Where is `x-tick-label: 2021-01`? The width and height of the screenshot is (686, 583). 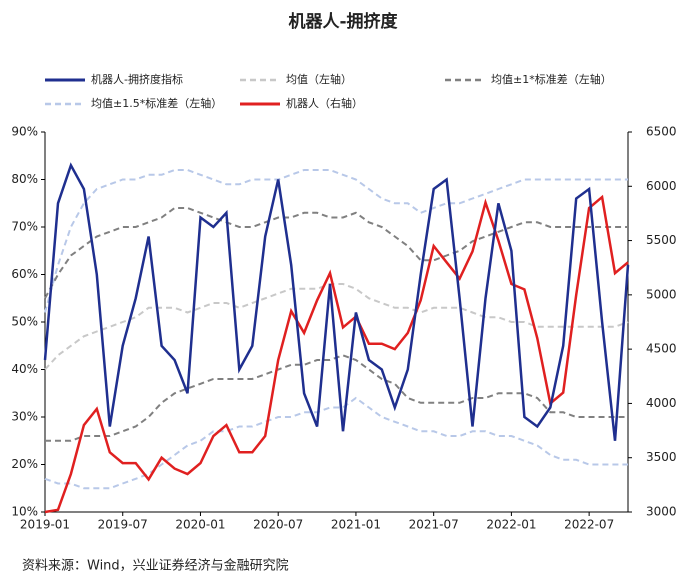
x-tick-label: 2021-01 is located at coordinates (356, 525).